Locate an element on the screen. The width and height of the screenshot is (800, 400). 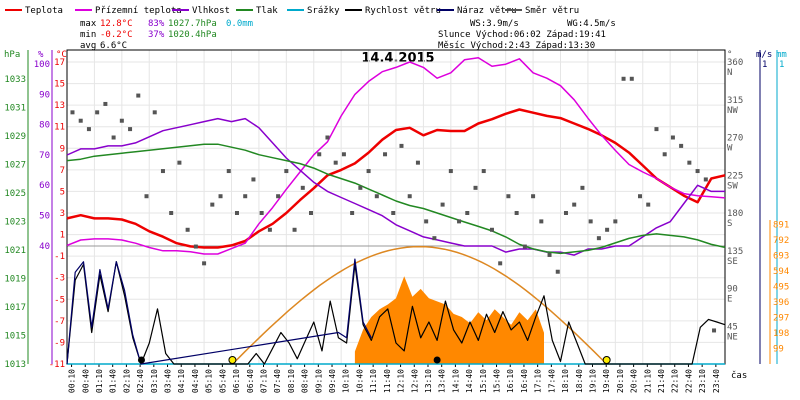
tick-label-direction-compass: SE is located at coordinates (732, 262).